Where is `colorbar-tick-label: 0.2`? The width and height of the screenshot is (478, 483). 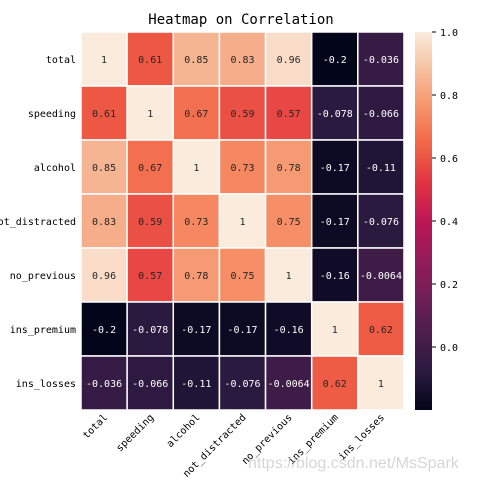 colorbar-tick-label: 0.2 is located at coordinates (449, 285).